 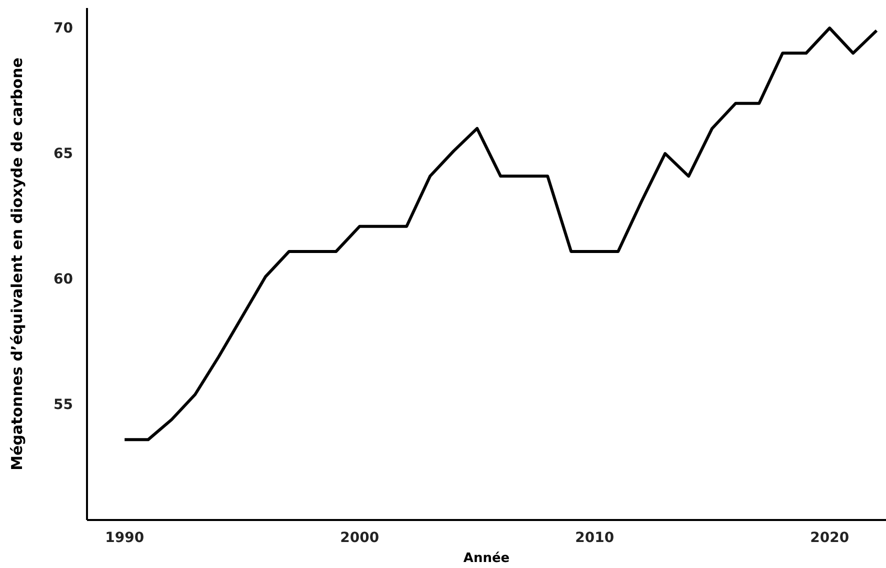 I want to click on y-axis-title: Mégatonnes d’équivalent en dioxyde de carbone, so click(x=17, y=264).